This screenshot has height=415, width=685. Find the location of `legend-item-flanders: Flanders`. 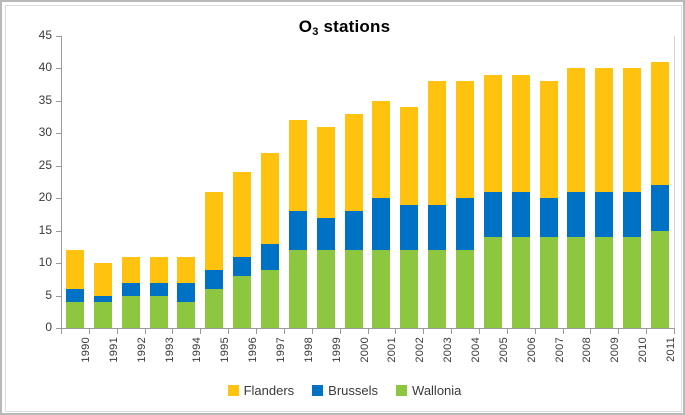

legend-item-flanders: Flanders is located at coordinates (260, 390).